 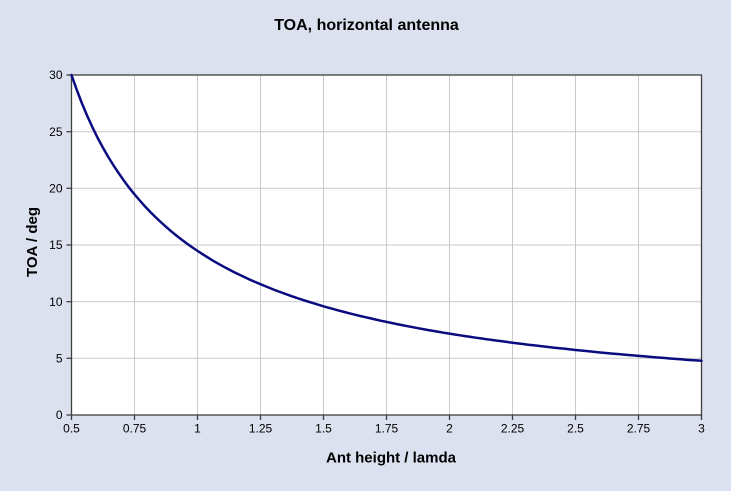 What do you see at coordinates (56, 189) in the screenshot?
I see `svg-text: 20` at bounding box center [56, 189].